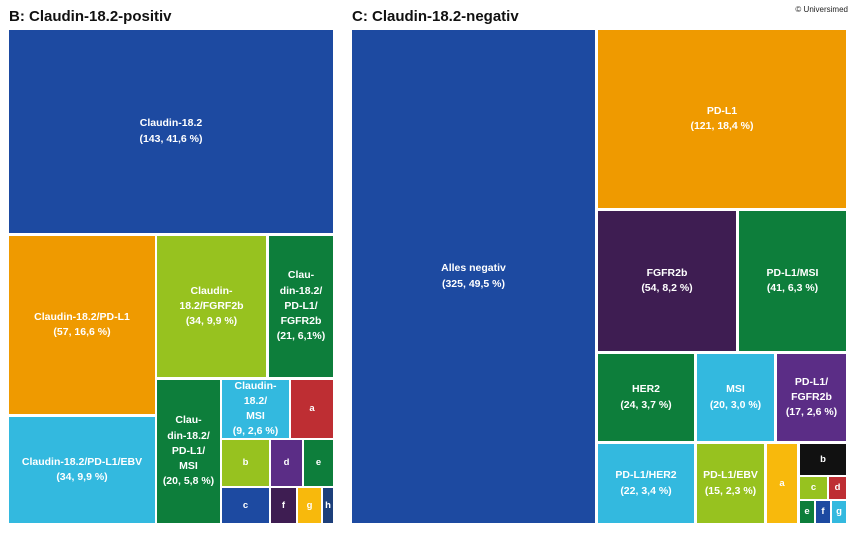 This screenshot has width=854, height=535. Describe the element at coordinates (722, 119) in the screenshot. I see `treemap-c-tile-pd-l1-1: PD-L1 (121, 18,4 %)` at that location.